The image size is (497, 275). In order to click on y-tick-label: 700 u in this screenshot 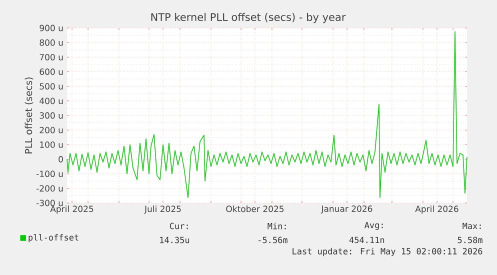, I will do `click(51, 57)`.